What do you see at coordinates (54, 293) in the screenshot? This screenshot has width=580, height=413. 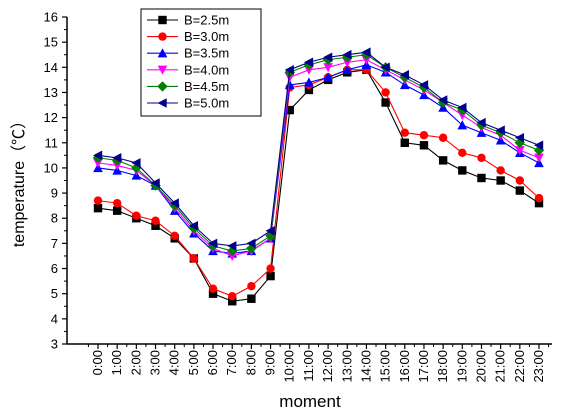 I see `y-tick-label: 5` at bounding box center [54, 293].